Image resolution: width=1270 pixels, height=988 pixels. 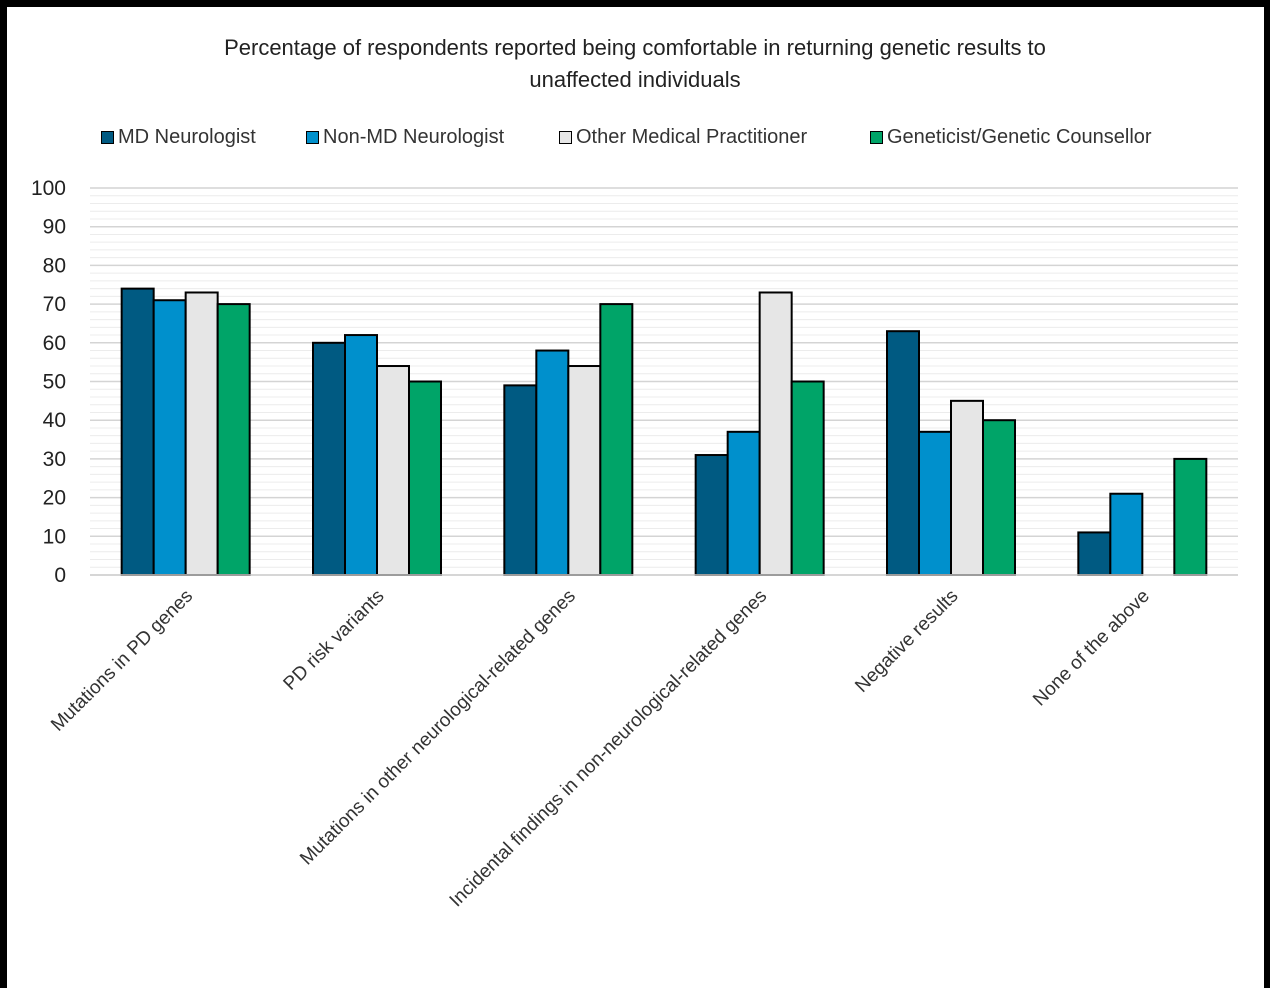 I want to click on x-tick-label: Mutations in PD genes, so click(x=122, y=661).